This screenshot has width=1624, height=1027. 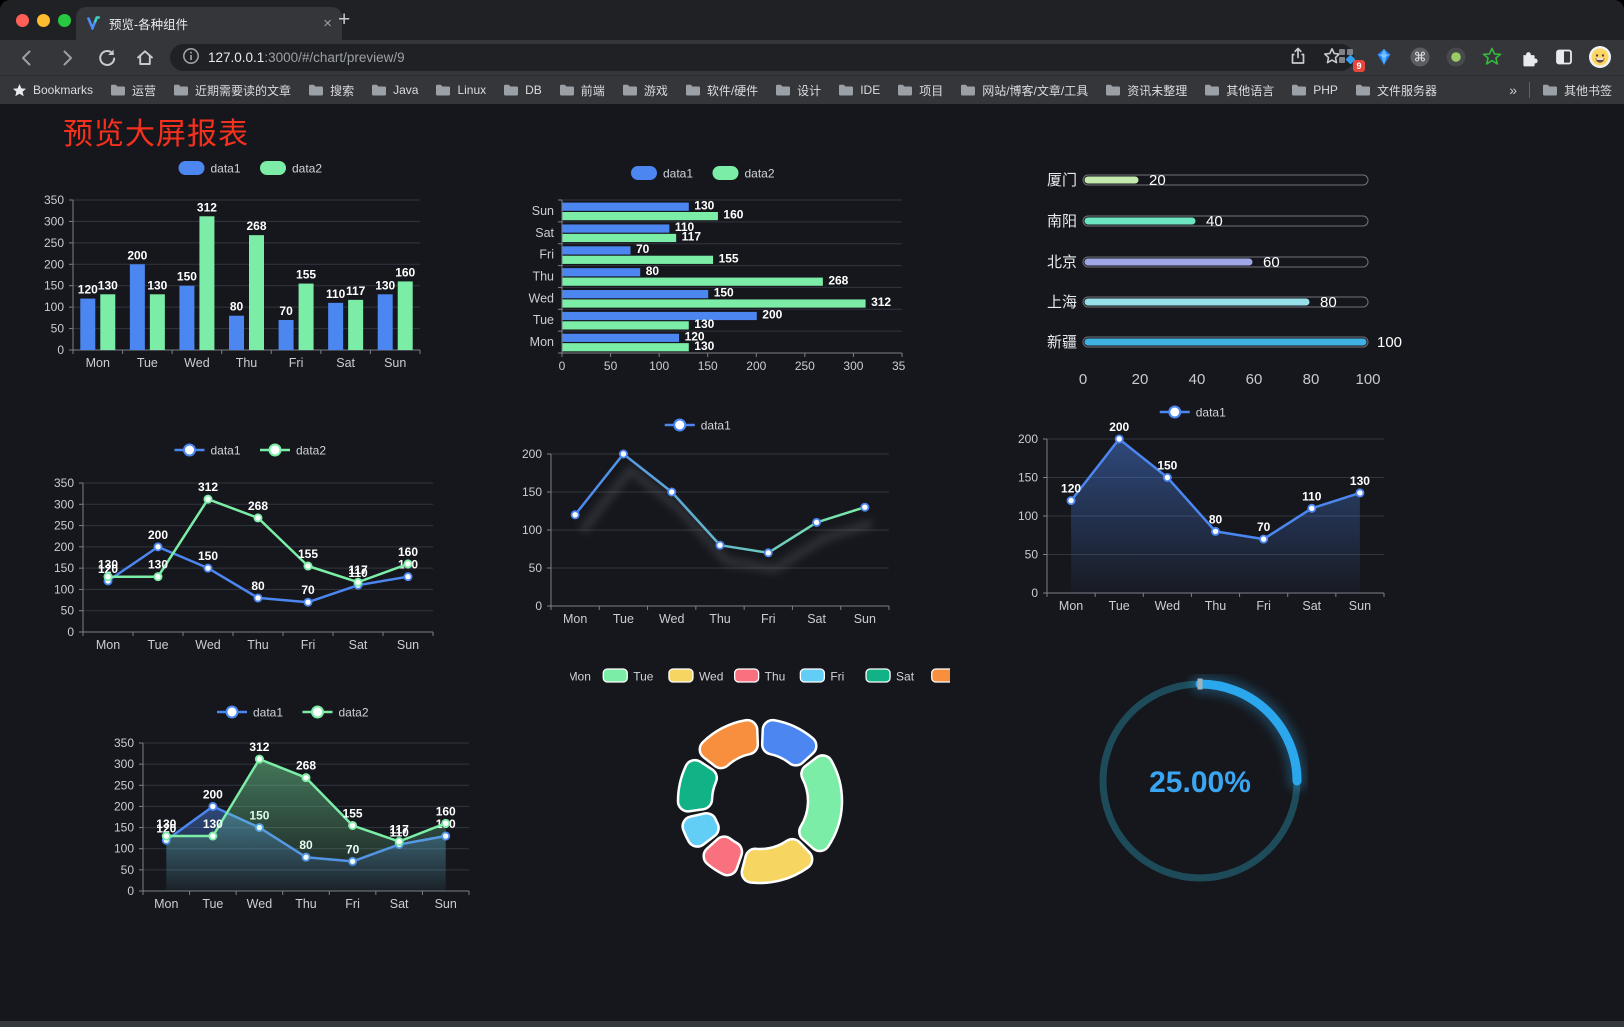 What do you see at coordinates (394, 90) in the screenshot?
I see `bookmark-folder-item: Java` at bounding box center [394, 90].